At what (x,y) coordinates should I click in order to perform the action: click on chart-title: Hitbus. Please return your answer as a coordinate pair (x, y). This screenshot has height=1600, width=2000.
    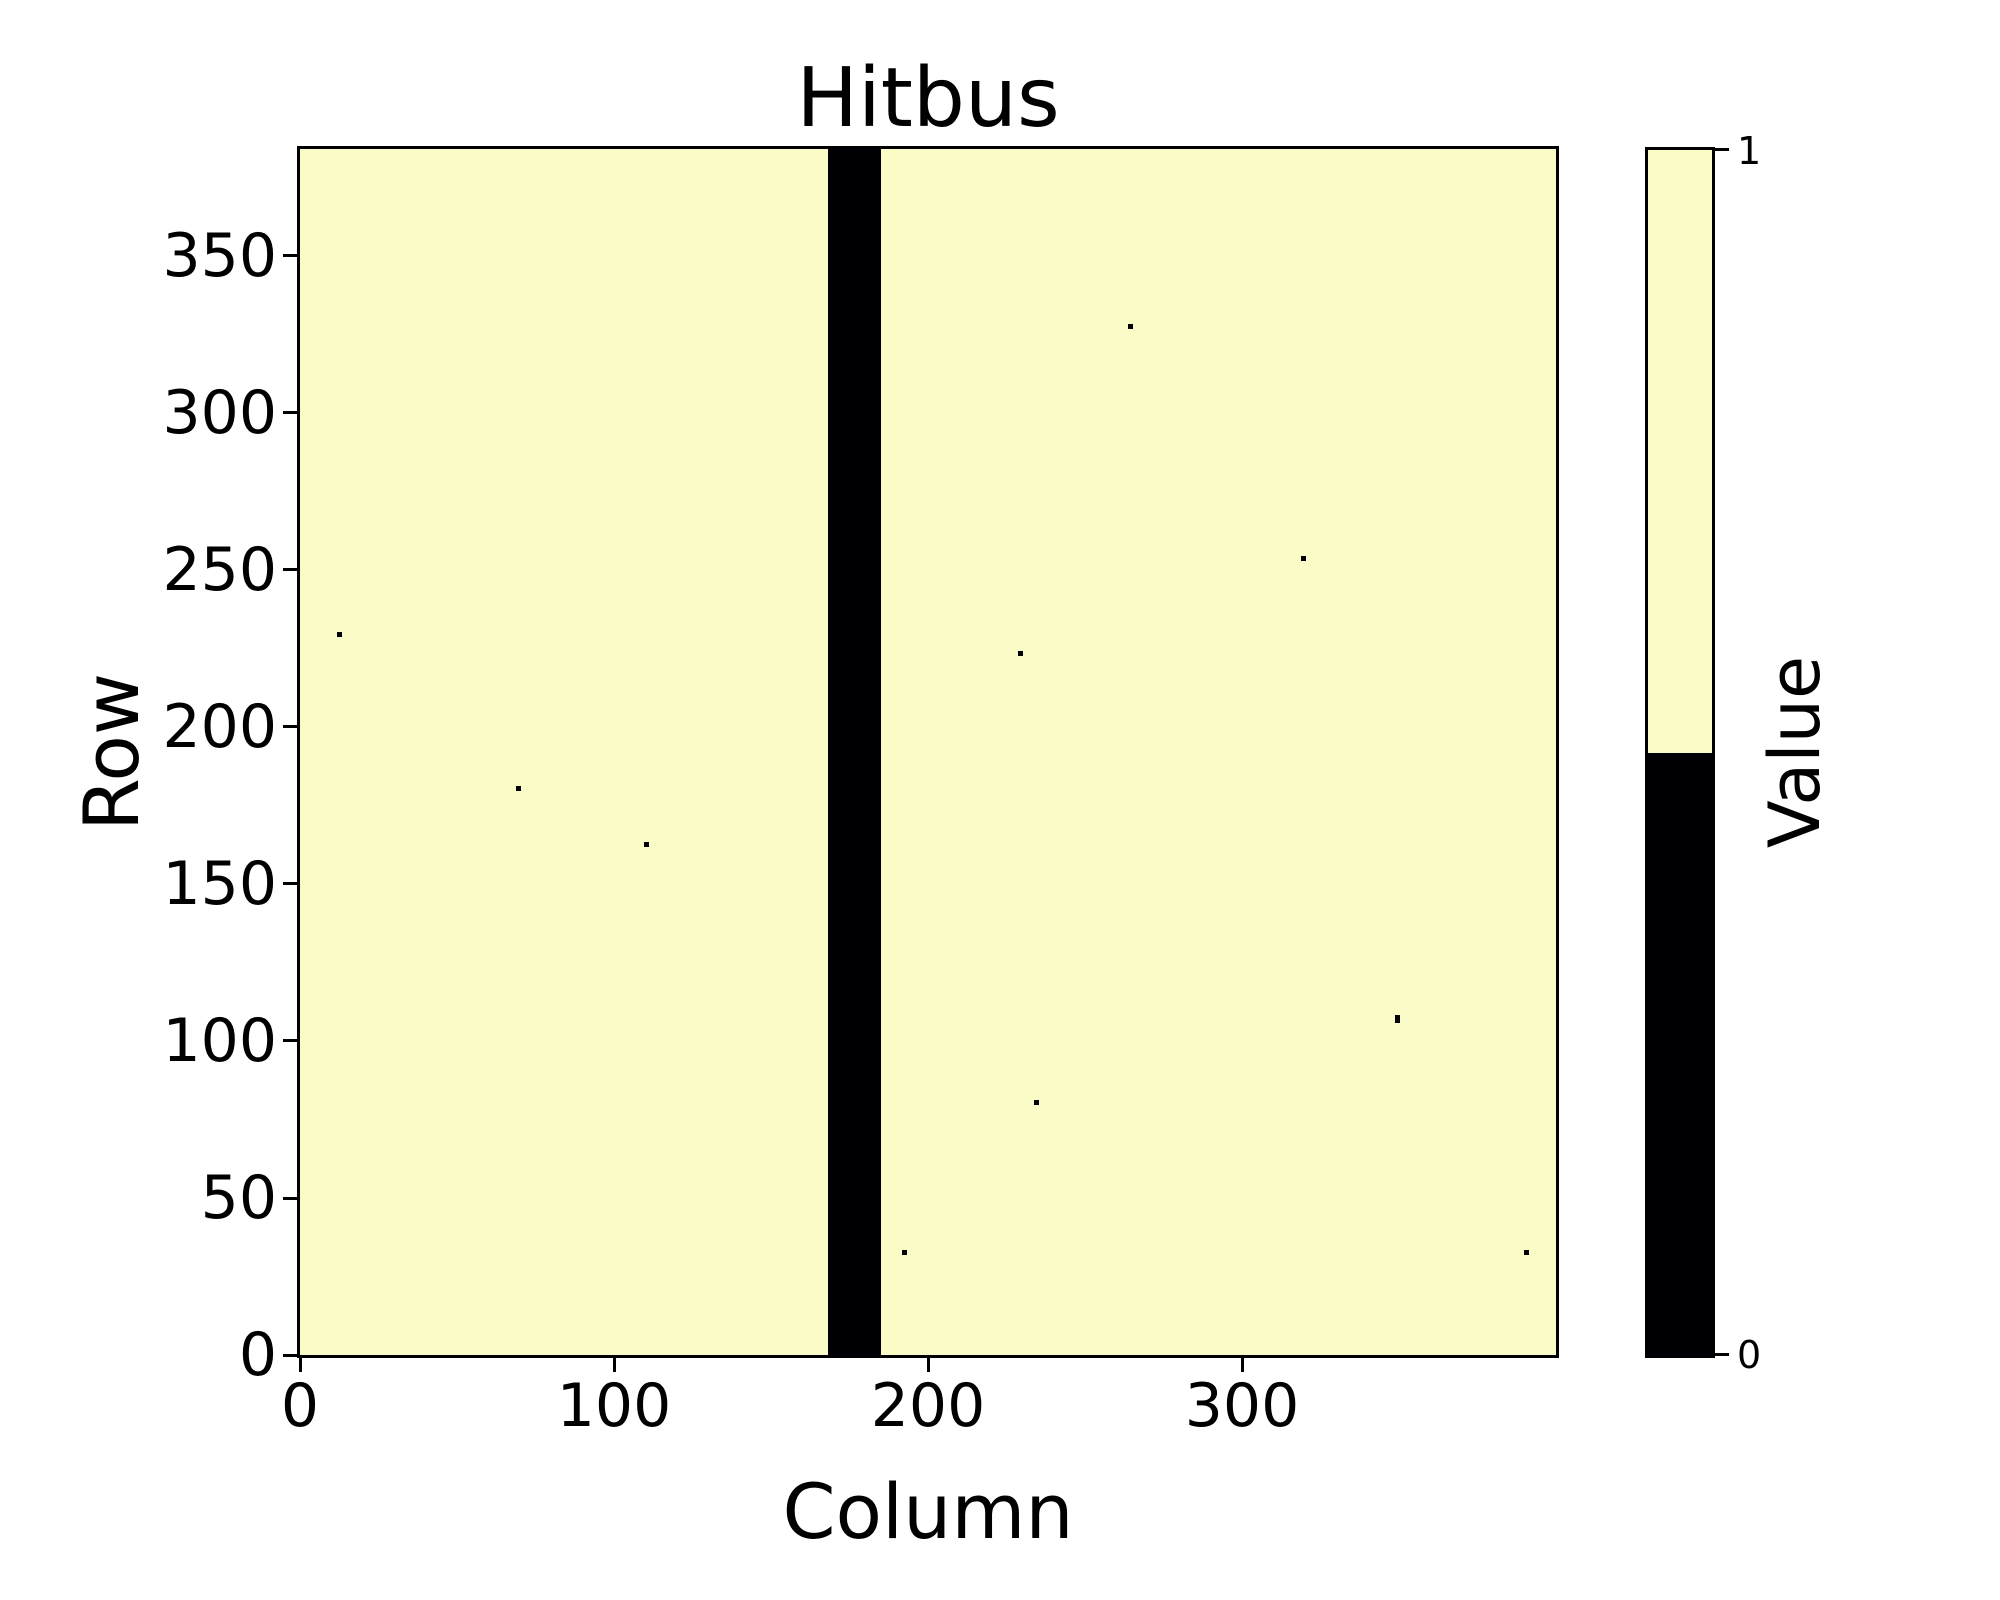
    Looking at the image, I should click on (928, 98).